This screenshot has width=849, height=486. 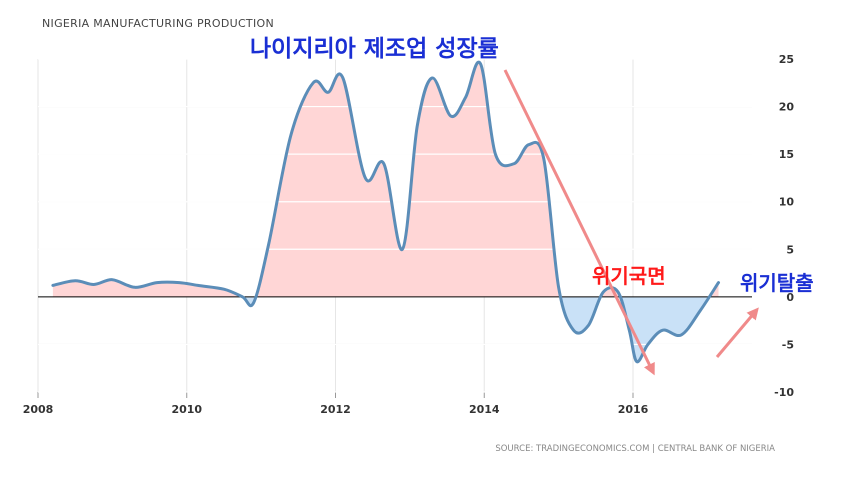 I want to click on annotation-crisis: 위기국면, so click(x=629, y=276).